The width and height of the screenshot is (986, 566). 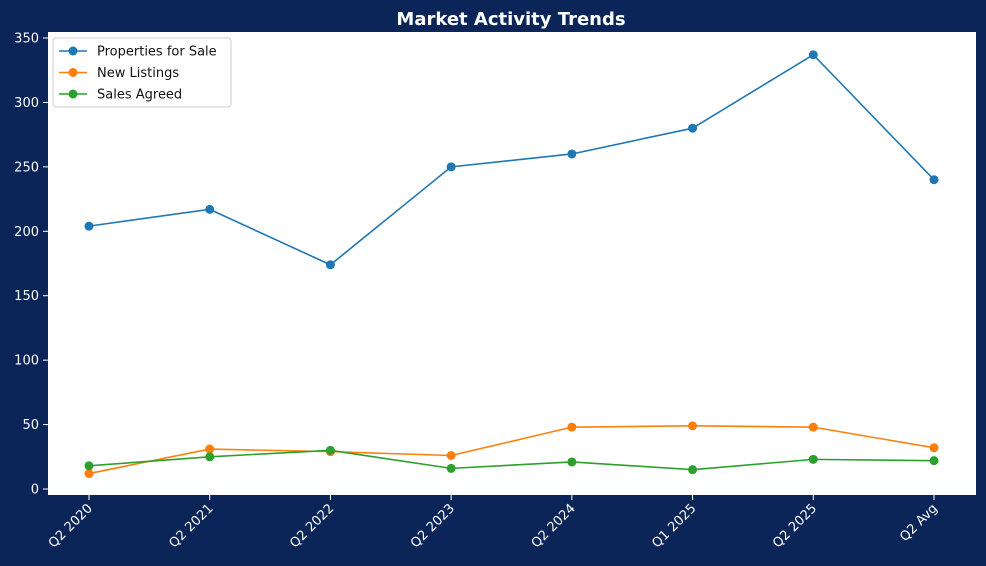 What do you see at coordinates (795, 526) in the screenshot?
I see `x-tick-label: Q2 2025` at bounding box center [795, 526].